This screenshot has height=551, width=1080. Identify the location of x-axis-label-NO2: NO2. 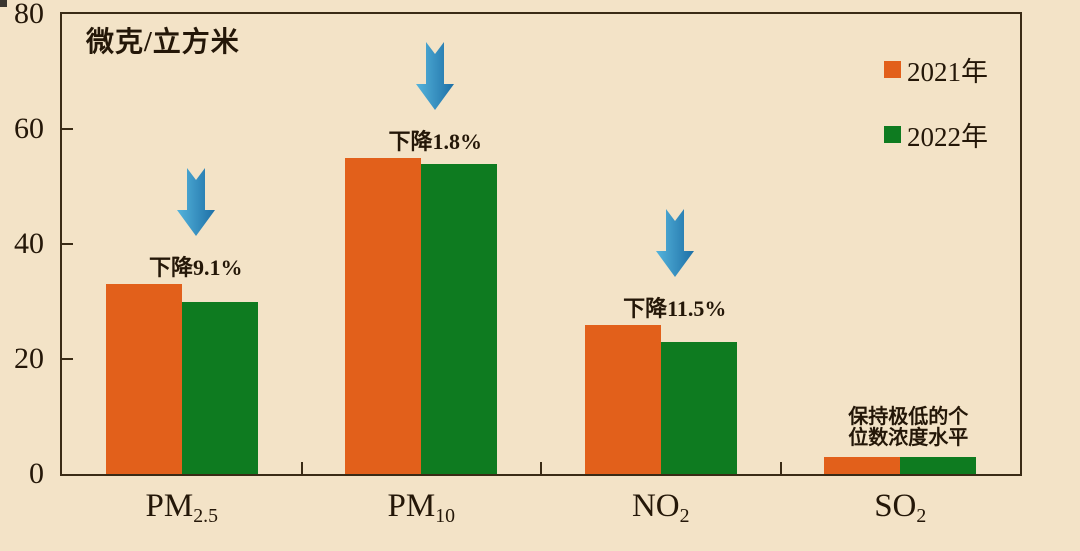
(661, 507).